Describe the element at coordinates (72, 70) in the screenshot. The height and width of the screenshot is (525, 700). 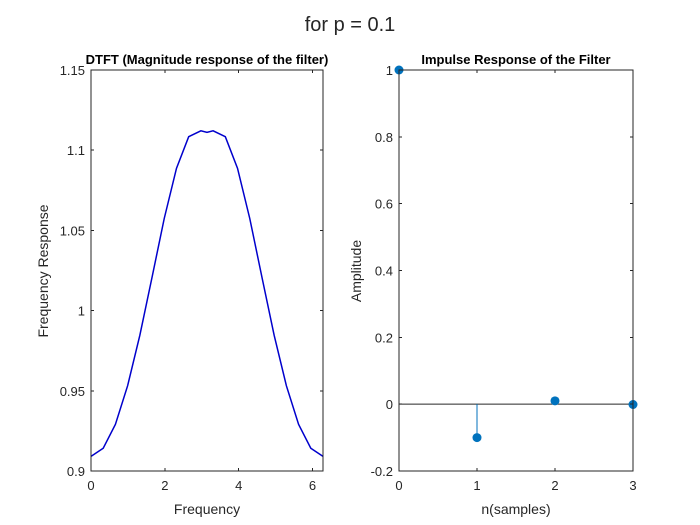
I see `dtft-y-tick-label: 1.15` at that location.